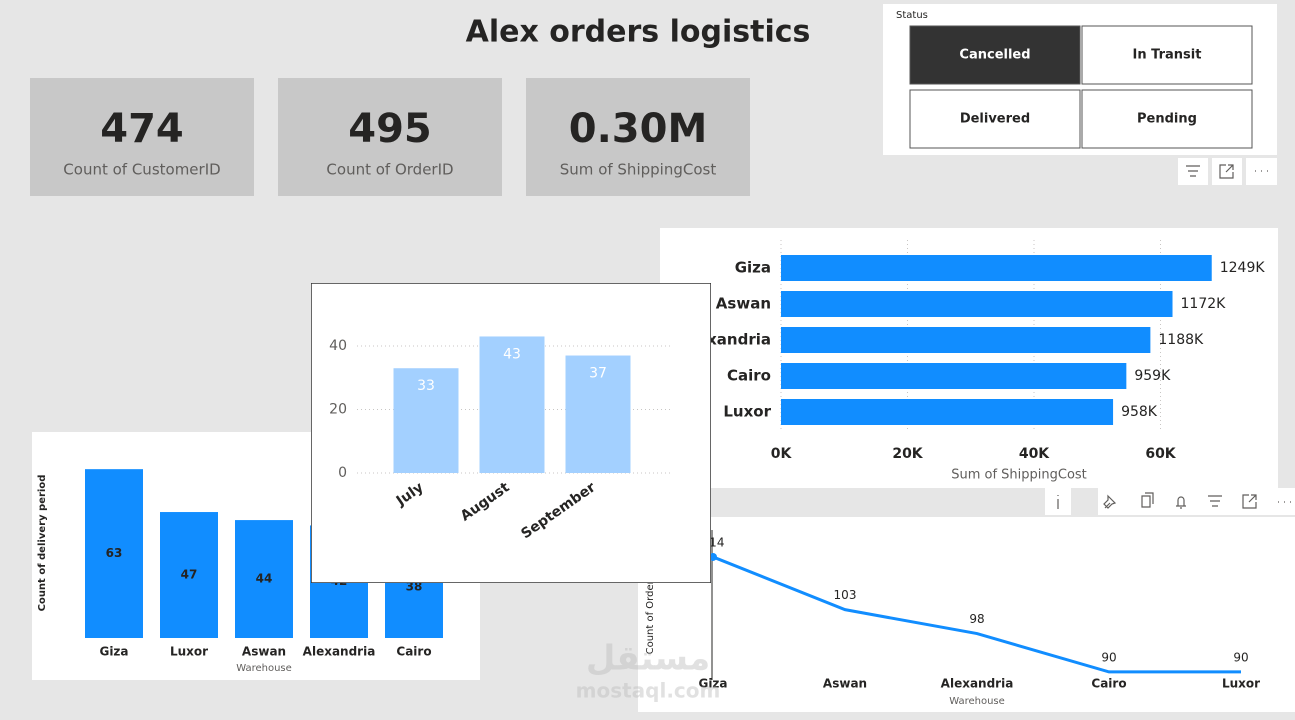 This screenshot has width=1295, height=720. What do you see at coordinates (907, 454) in the screenshot?
I see `x-tick-label: 20K` at bounding box center [907, 454].